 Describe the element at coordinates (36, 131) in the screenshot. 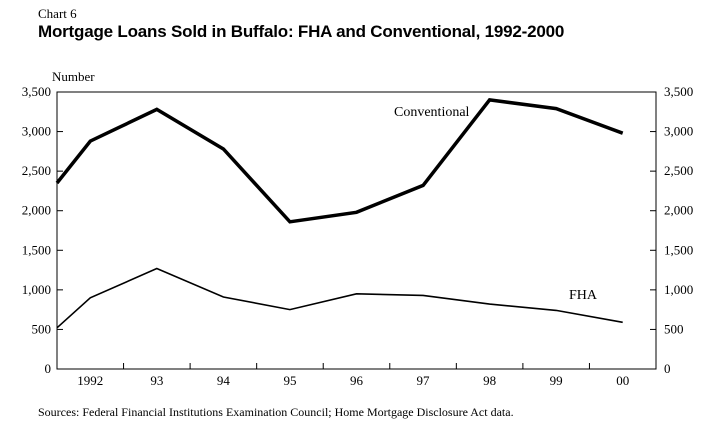

I see `y-tick-label-left: 3,000` at that location.